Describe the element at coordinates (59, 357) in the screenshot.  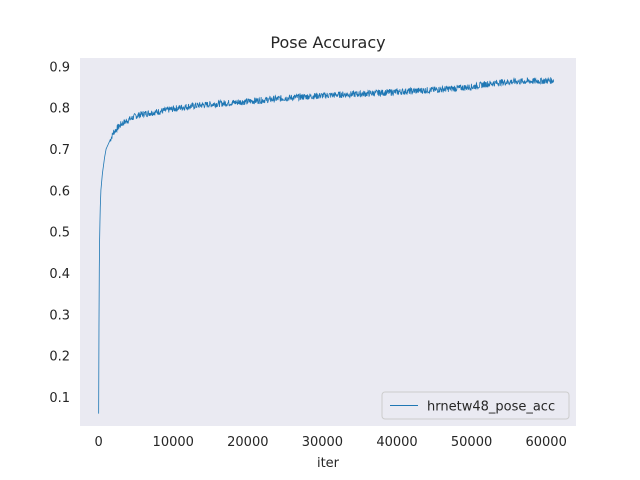
I see `y-tick-label: 0.2` at that location.